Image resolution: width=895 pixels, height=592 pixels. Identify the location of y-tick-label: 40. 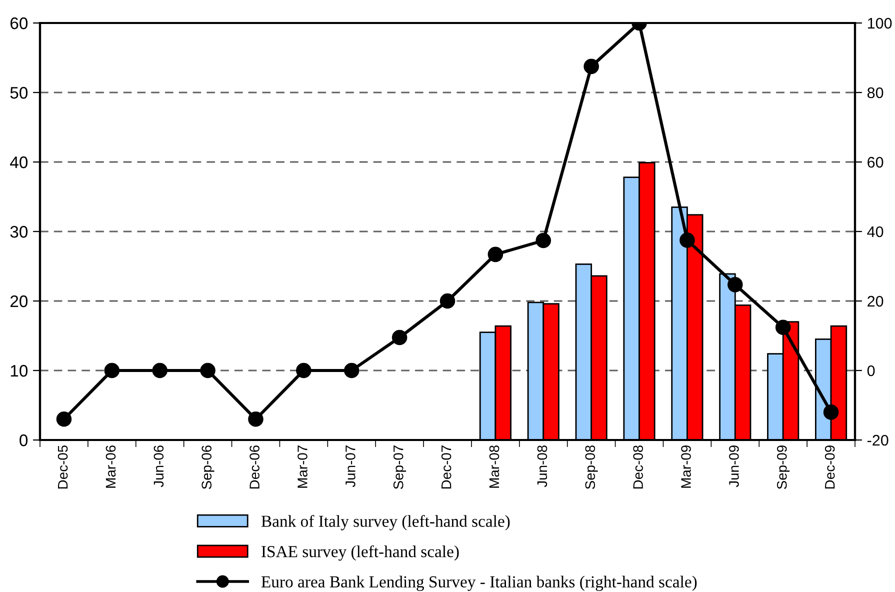
(19, 162).